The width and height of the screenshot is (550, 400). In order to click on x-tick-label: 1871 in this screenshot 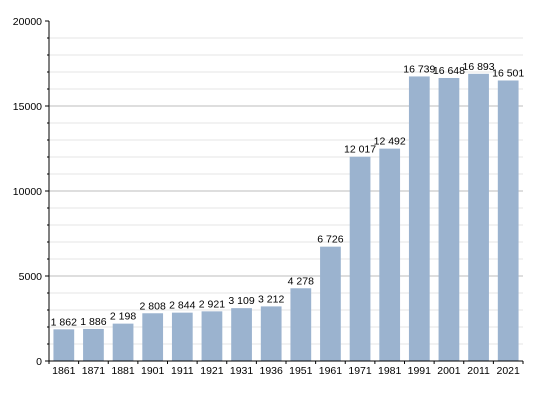, I will do `click(94, 371)`.